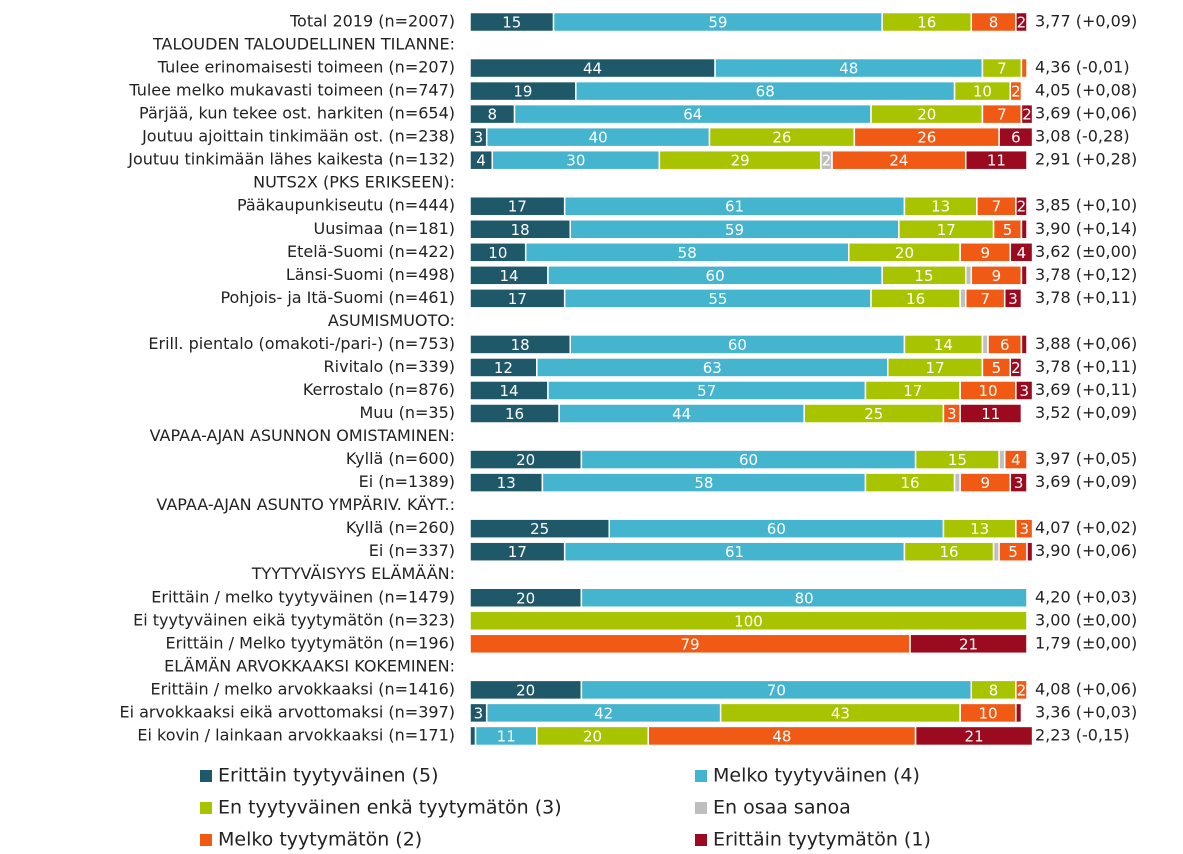 The image size is (1183, 854). What do you see at coordinates (737, 345) in the screenshot?
I see `segment-label: 60` at bounding box center [737, 345].